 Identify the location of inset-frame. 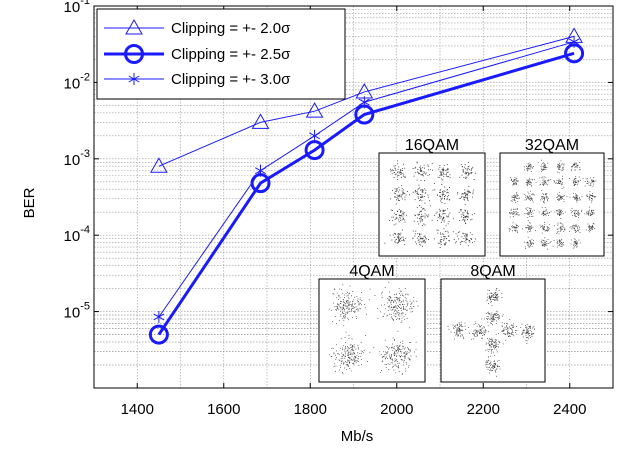
(552, 204).